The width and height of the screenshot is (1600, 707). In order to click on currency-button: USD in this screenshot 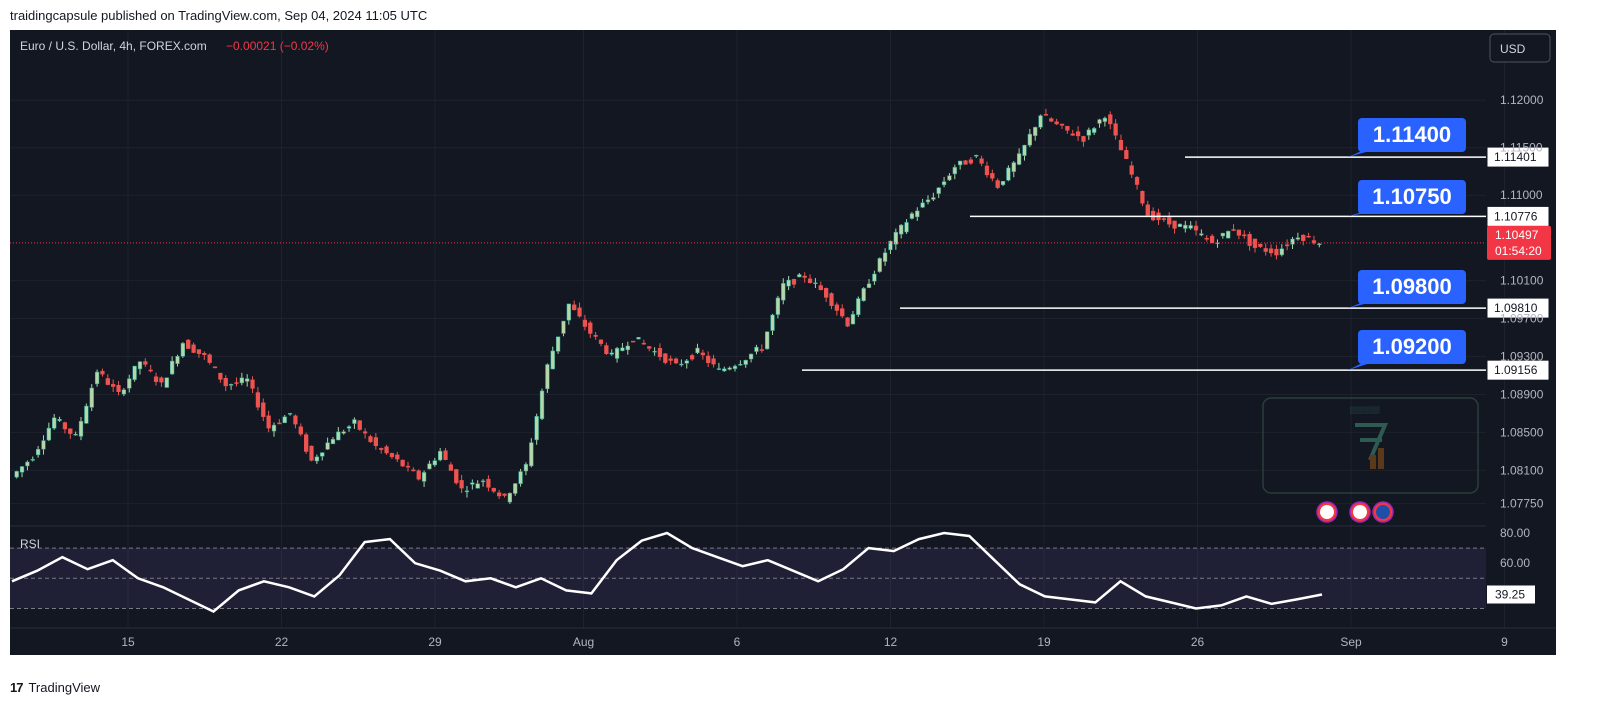, I will do `click(1520, 48)`.